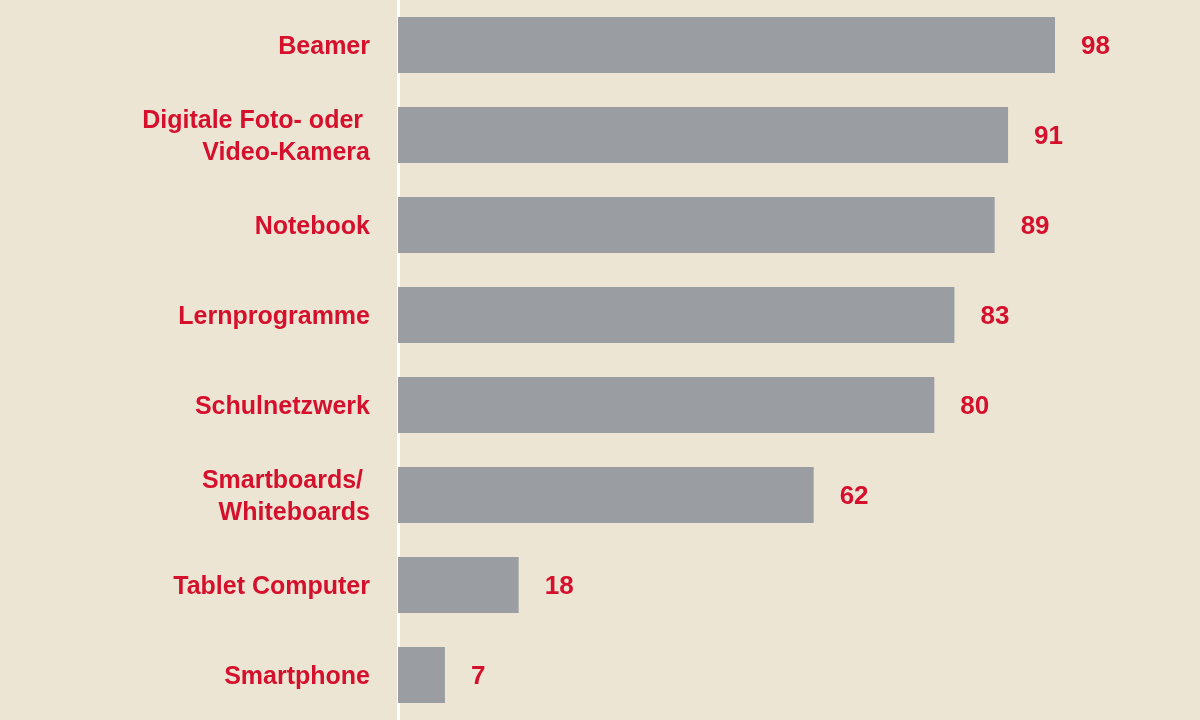 This screenshot has height=720, width=1200. What do you see at coordinates (297, 675) in the screenshot?
I see `y-tick-label: Smartphone` at bounding box center [297, 675].